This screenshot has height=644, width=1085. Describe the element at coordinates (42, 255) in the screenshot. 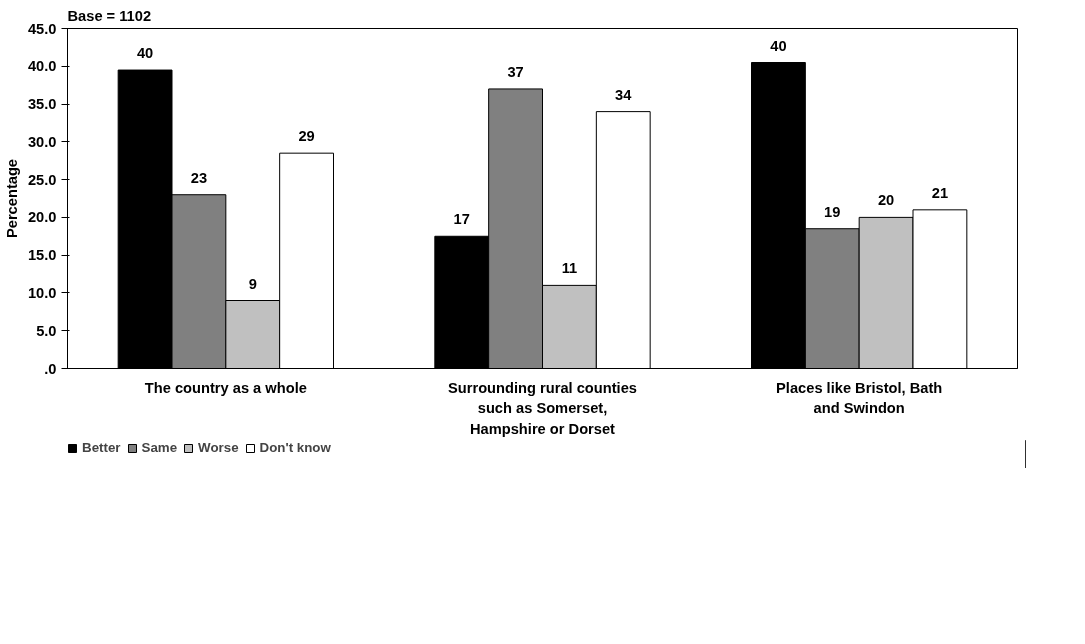

I see `y-tick-label: 15.0` at that location.